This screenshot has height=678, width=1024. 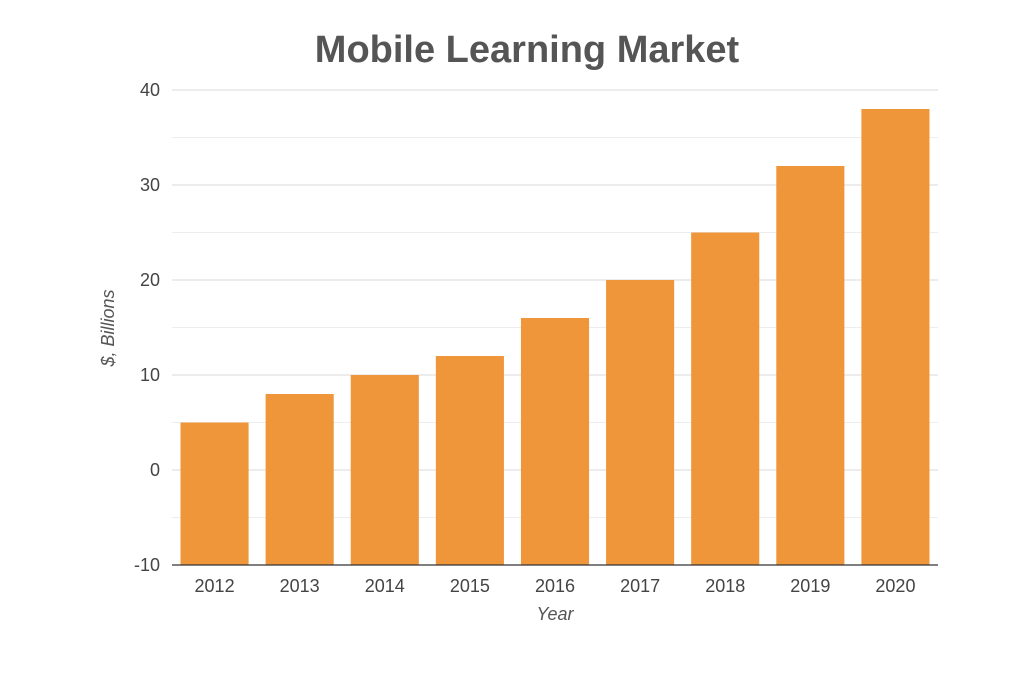 I want to click on x-tick-label: 2012, so click(x=215, y=586).